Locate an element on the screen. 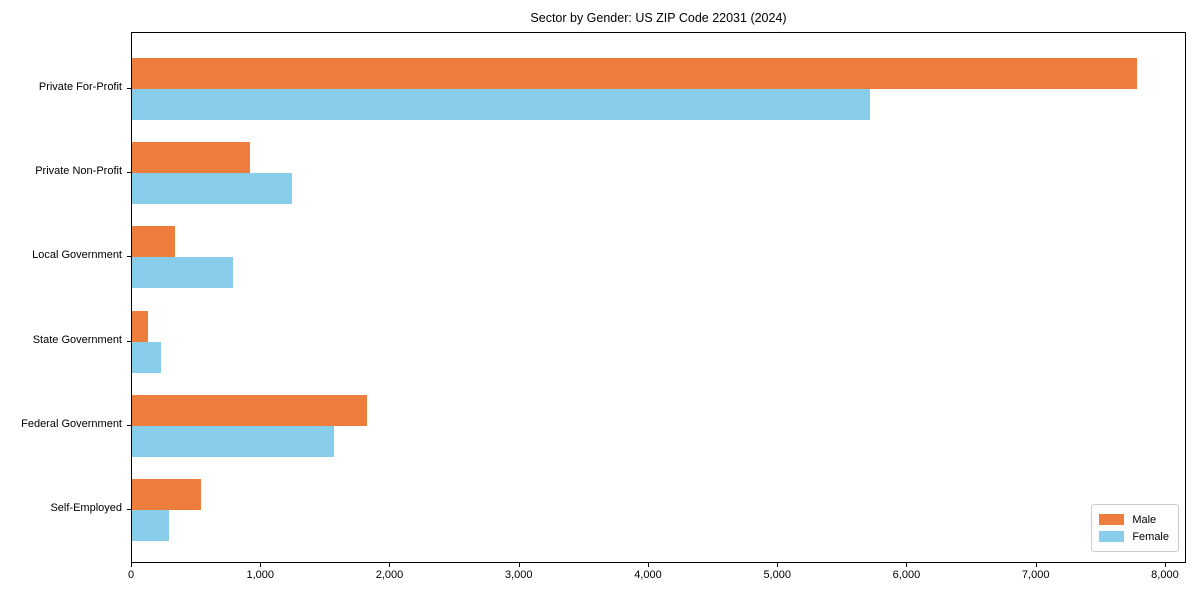 The image size is (1200, 600). legend-swatch-female is located at coordinates (1112, 536).